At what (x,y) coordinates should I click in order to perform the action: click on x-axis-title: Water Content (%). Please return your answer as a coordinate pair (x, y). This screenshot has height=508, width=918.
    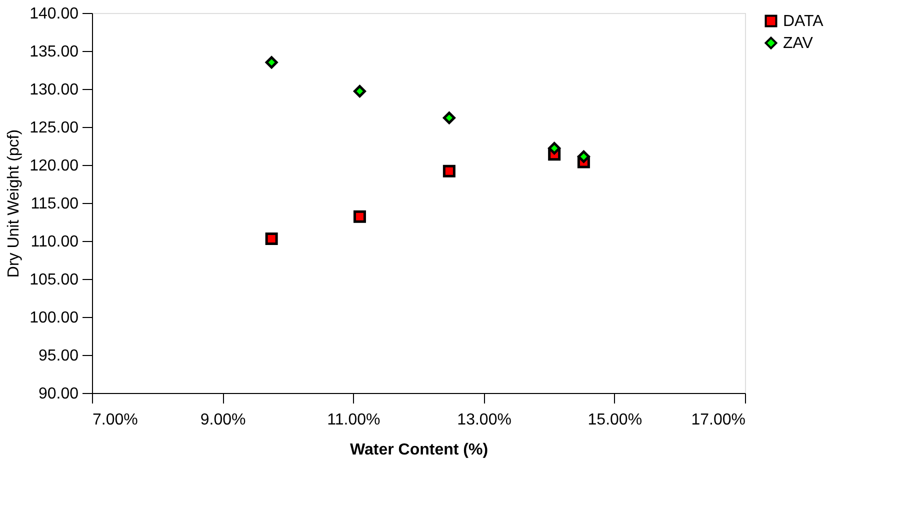
    Looking at the image, I should click on (419, 450).